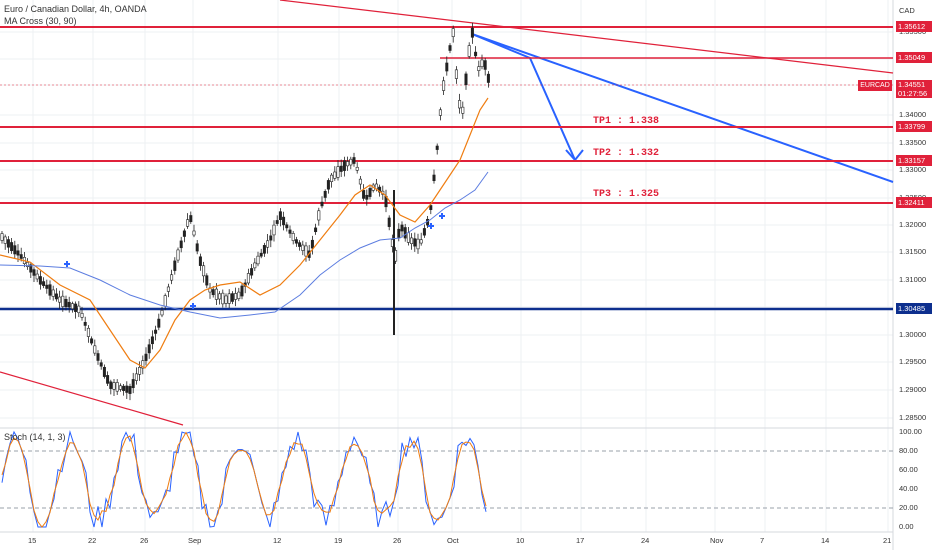 The width and height of the screenshot is (932, 550). Describe the element at coordinates (914, 26) in the screenshot. I see `level-tag: 1.35612` at that location.